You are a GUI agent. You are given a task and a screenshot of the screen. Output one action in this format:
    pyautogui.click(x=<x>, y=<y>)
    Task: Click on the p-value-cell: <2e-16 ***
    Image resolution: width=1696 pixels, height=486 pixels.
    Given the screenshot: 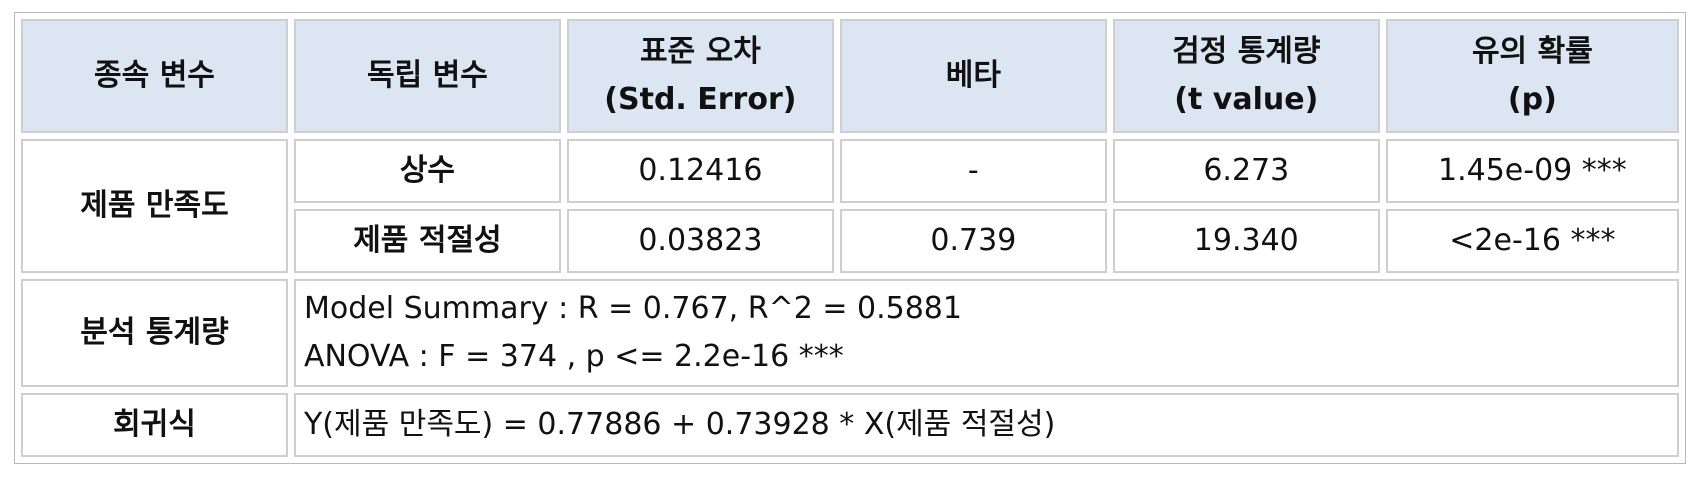 What is the action you would take?
    pyautogui.click(x=1532, y=241)
    